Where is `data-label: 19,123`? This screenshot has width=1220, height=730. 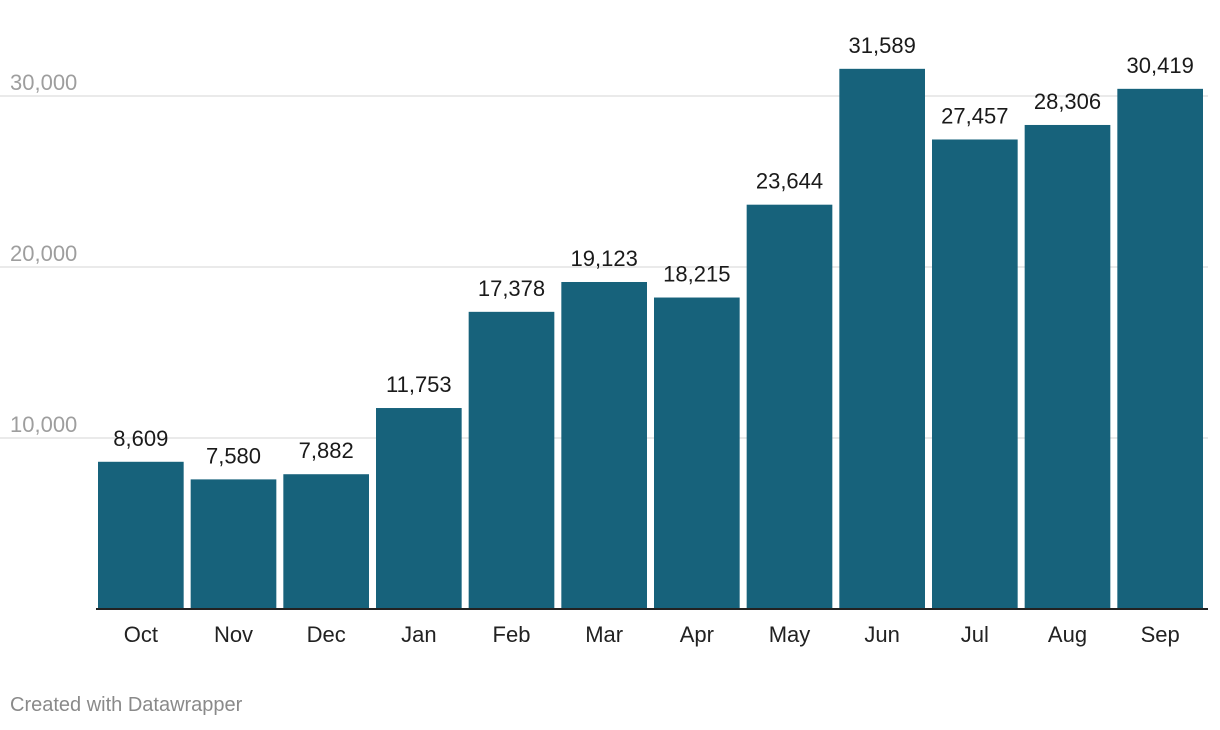
data-label: 19,123 is located at coordinates (604, 258).